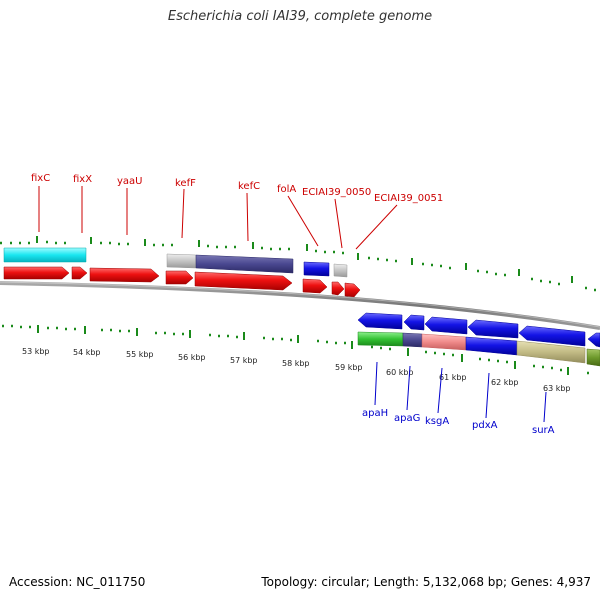 The width and height of the screenshot is (600, 600). Describe the element at coordinates (36, 351) in the screenshot. I see `scale-label: 53 kbp` at that location.